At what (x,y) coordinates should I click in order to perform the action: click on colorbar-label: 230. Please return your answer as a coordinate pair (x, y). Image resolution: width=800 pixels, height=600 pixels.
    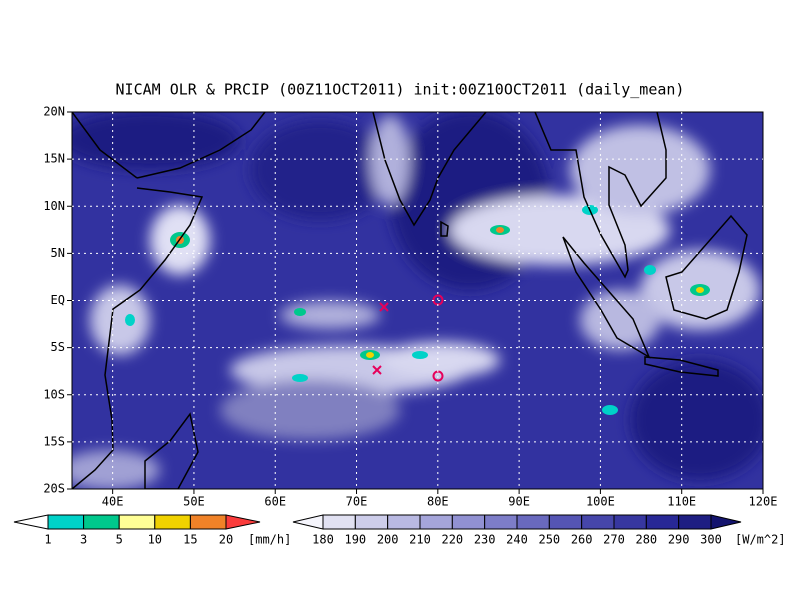
    Looking at the image, I should click on (485, 540).